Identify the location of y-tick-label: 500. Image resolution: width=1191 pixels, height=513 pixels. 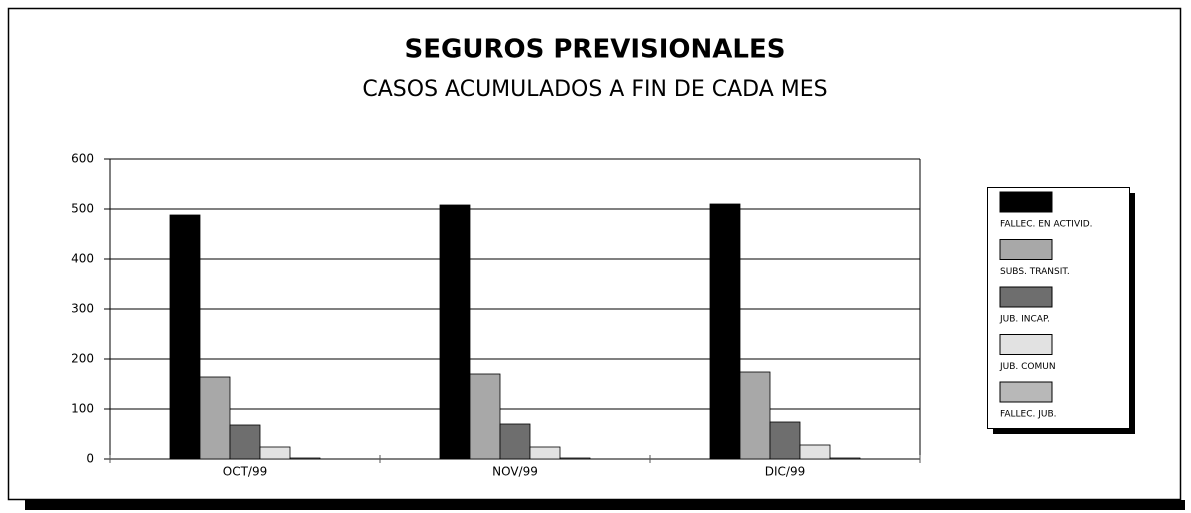
(82, 209).